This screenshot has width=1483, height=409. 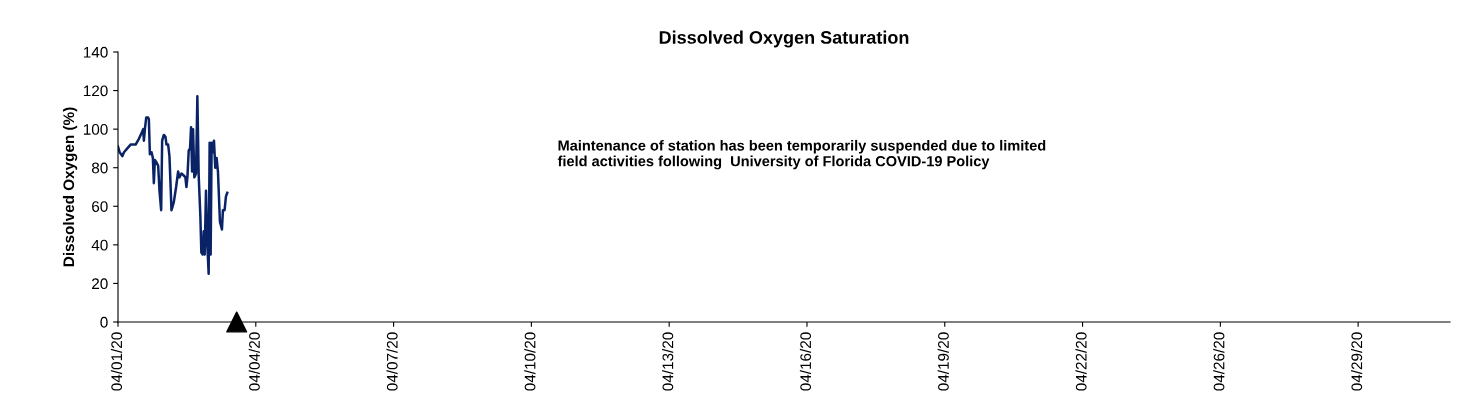 What do you see at coordinates (116, 361) in the screenshot?
I see `x-tick-label: 04/01/20` at bounding box center [116, 361].